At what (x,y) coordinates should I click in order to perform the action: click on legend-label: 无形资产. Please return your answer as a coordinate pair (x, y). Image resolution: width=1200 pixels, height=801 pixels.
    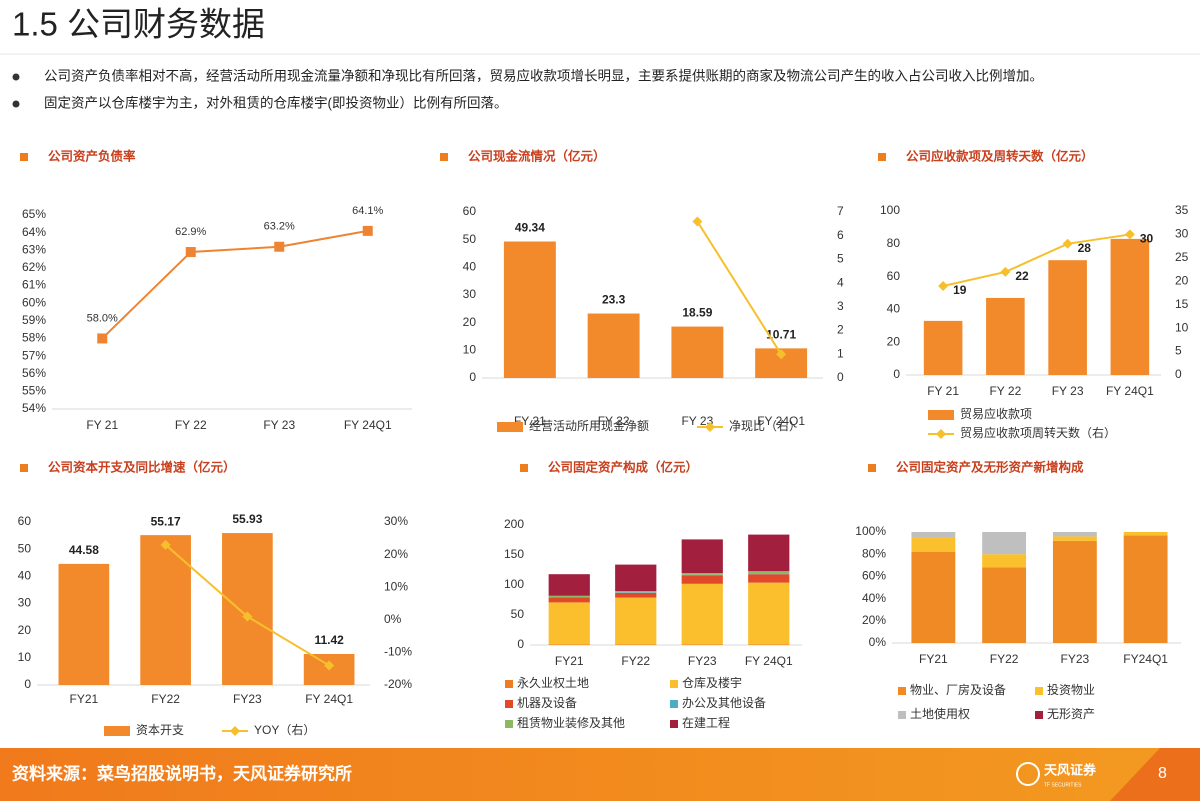
    Looking at the image, I should click on (1071, 714).